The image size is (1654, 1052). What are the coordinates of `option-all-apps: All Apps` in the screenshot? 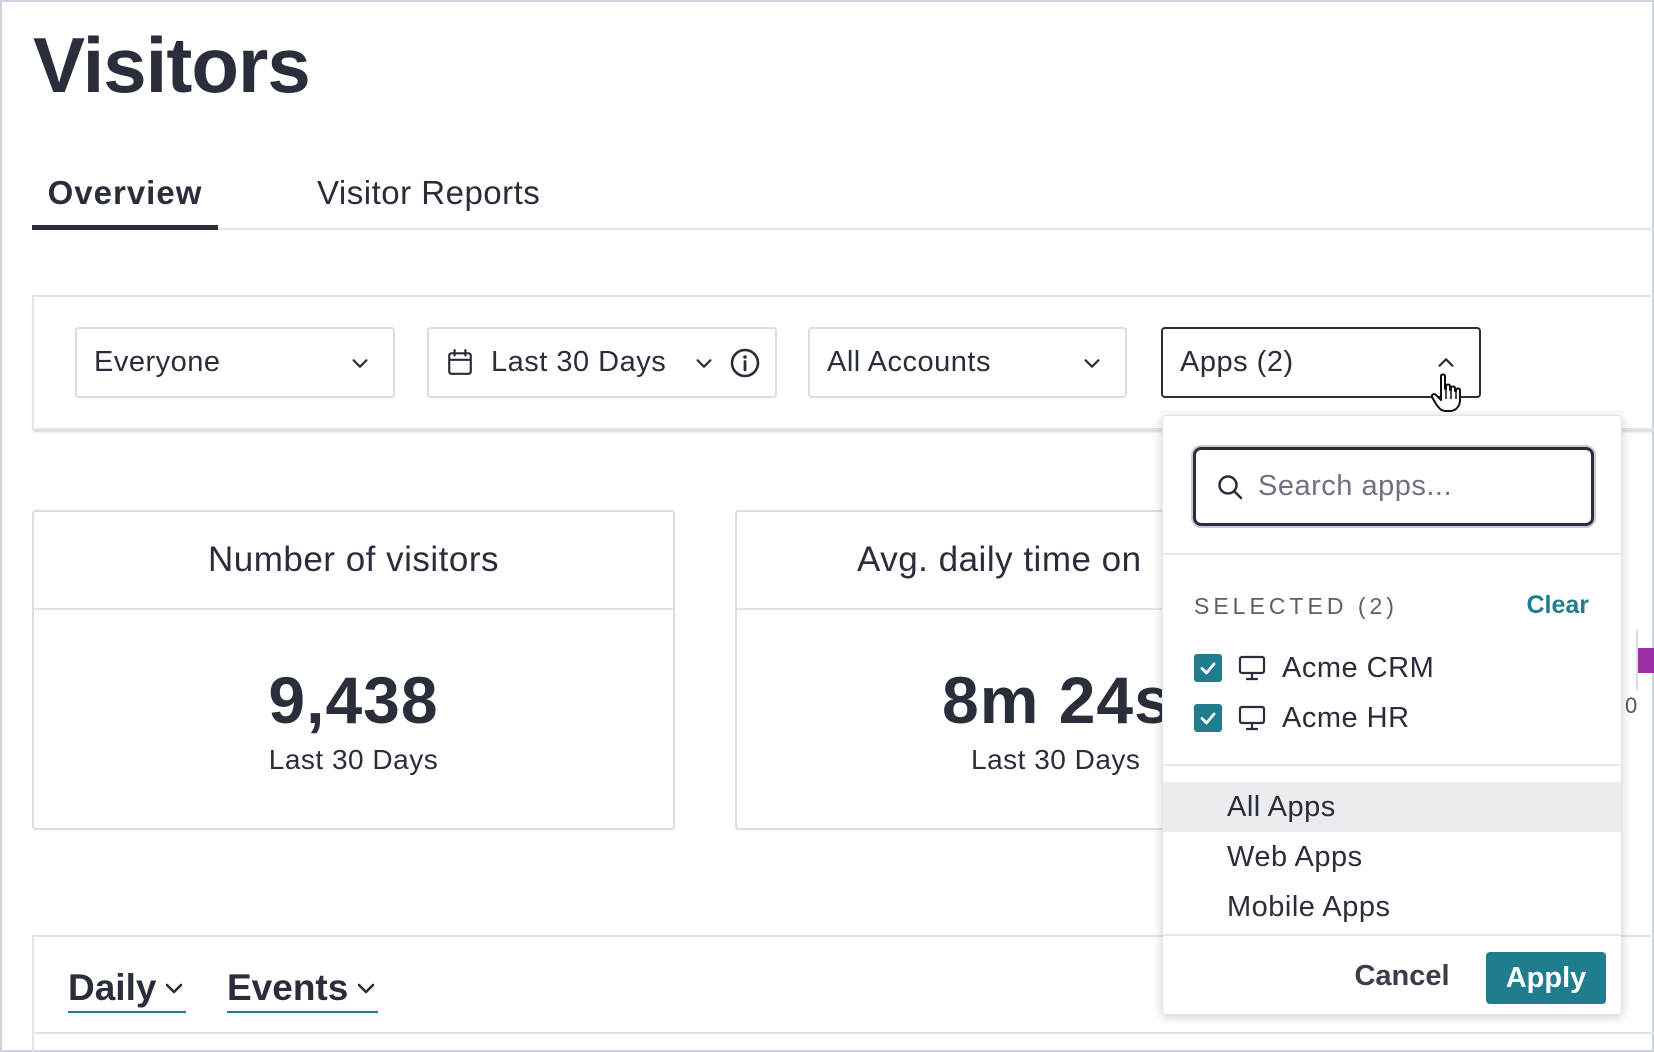 It's located at (1392, 807).